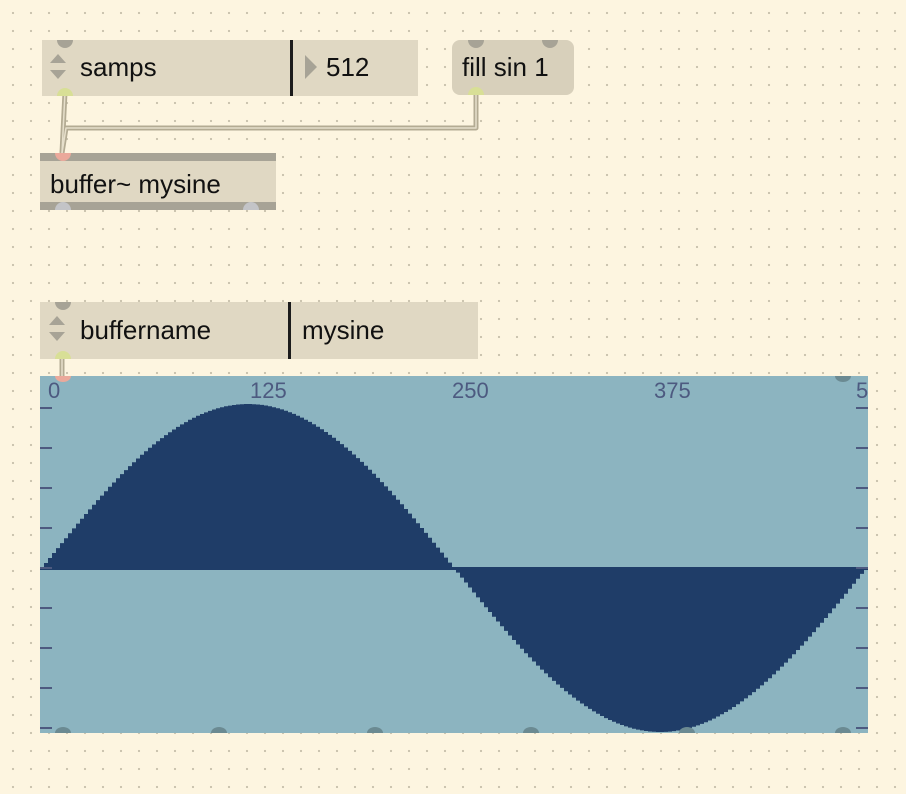  What do you see at coordinates (118, 67) in the screenshot?
I see `attribute-name: samps` at bounding box center [118, 67].